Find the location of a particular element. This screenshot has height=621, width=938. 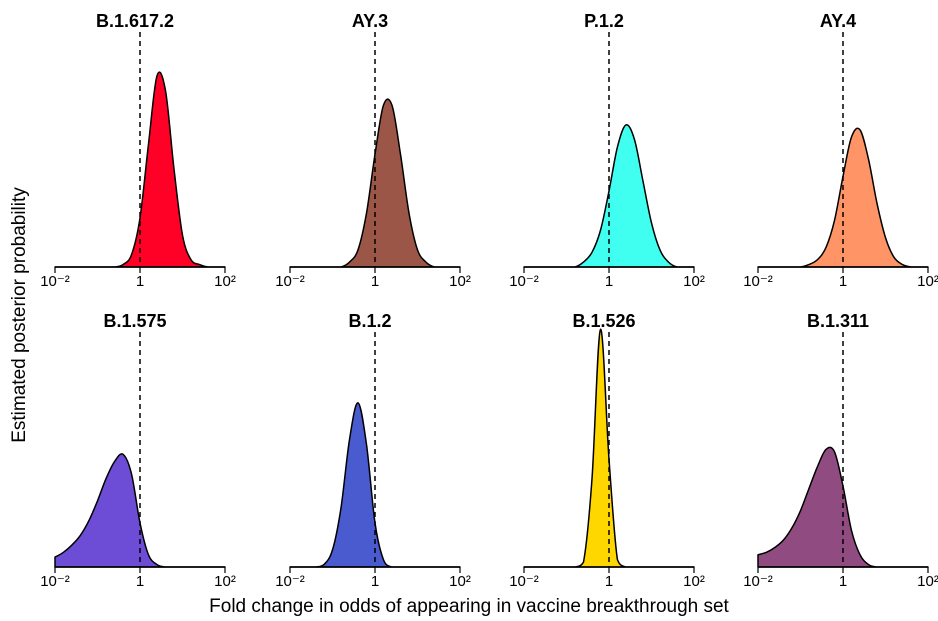

panel-title: B.1.2 is located at coordinates (369, 321).